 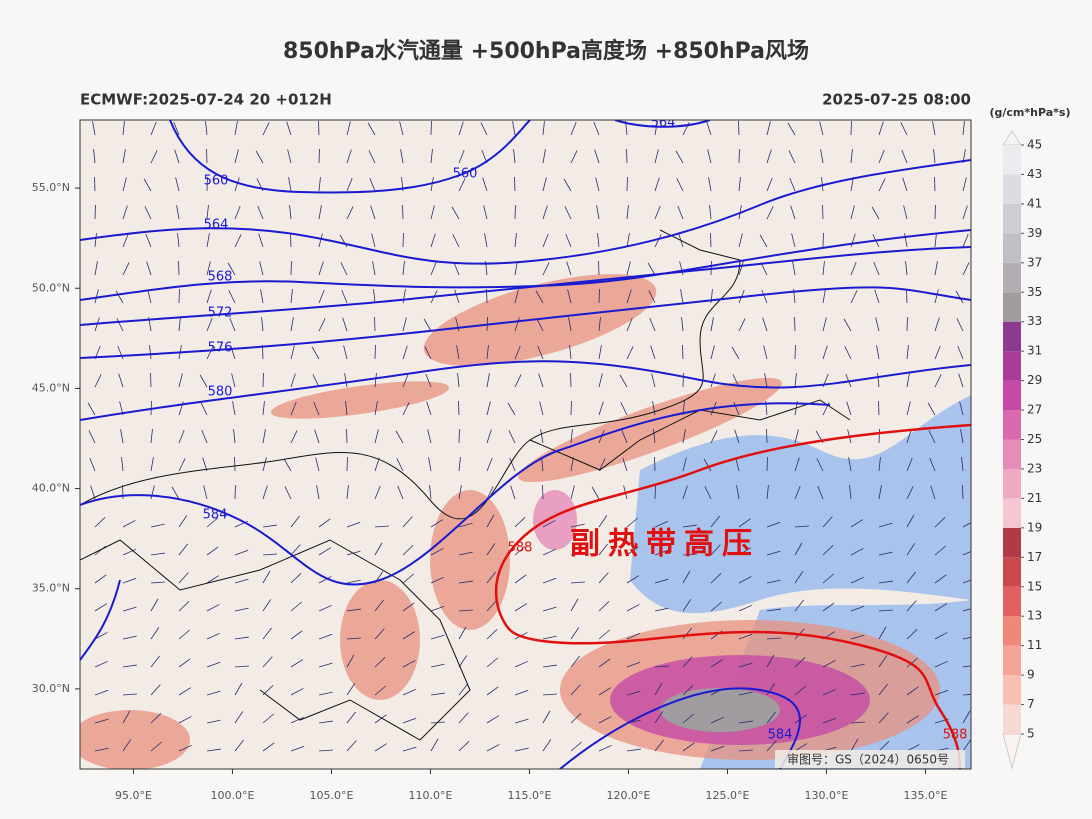 I want to click on colorbar-label: 15, so click(x=1034, y=586).